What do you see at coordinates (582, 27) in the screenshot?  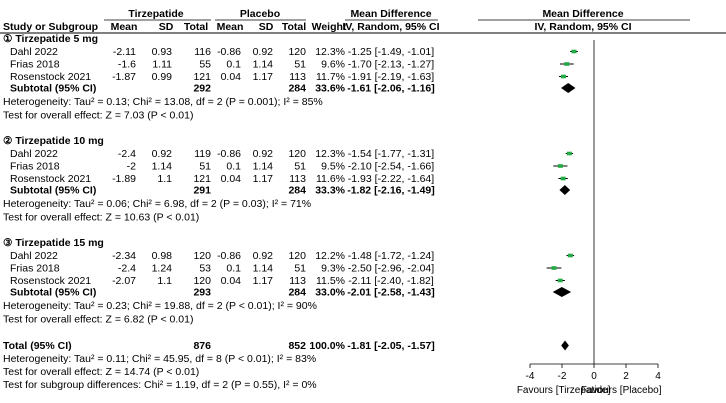 I see `column-header-plot-method: IV, Random, 95% CI` at bounding box center [582, 27].